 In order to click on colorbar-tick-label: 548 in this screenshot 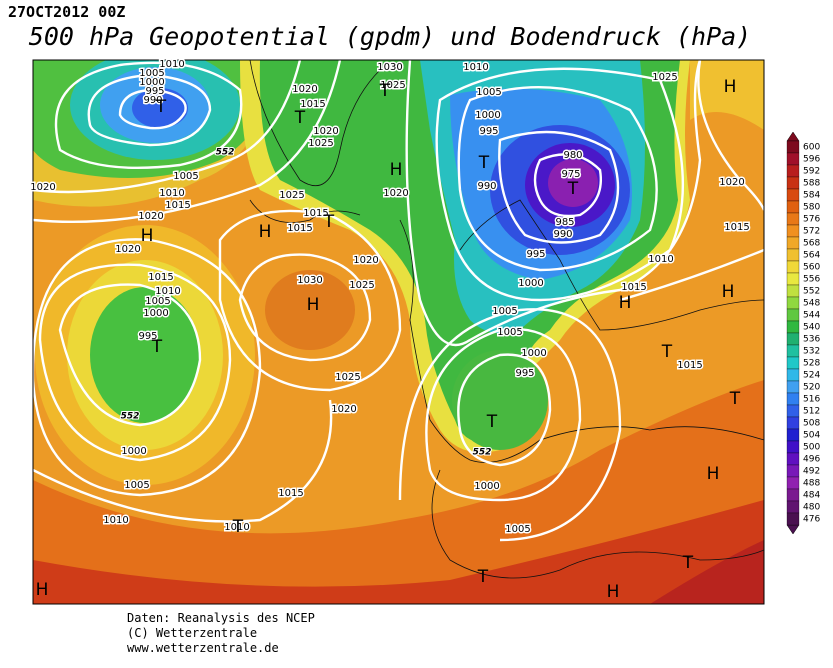, I will do `click(811, 304)`.